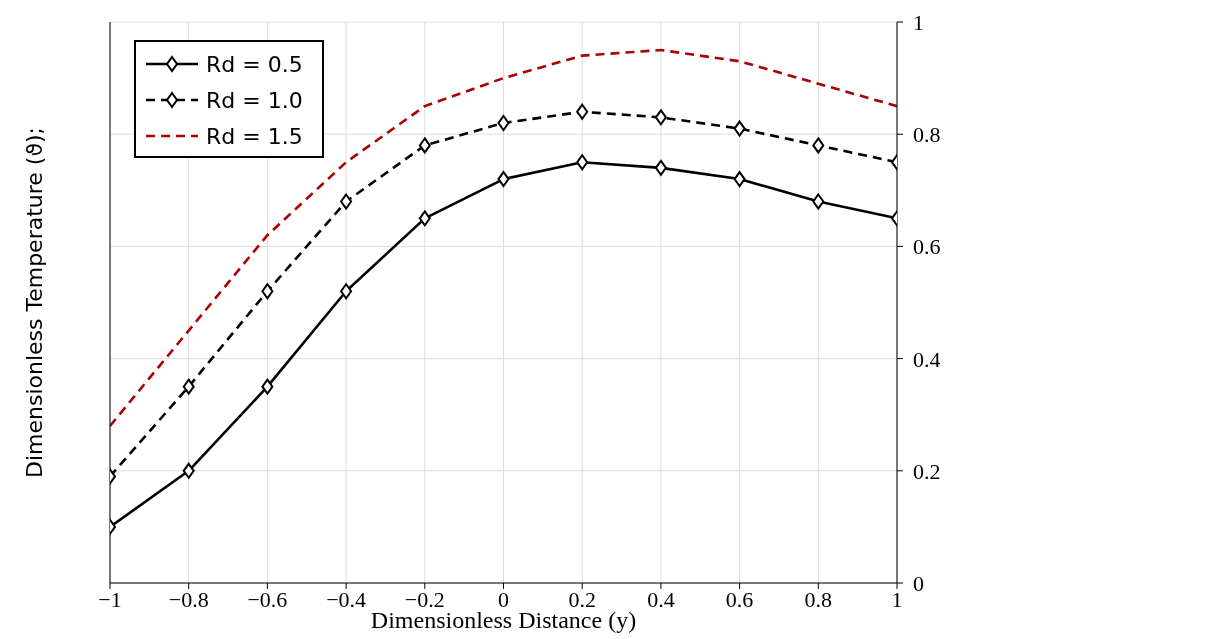 This screenshot has height=639, width=1209. I want to click on y-tick-label: 0.6, so click(927, 247).